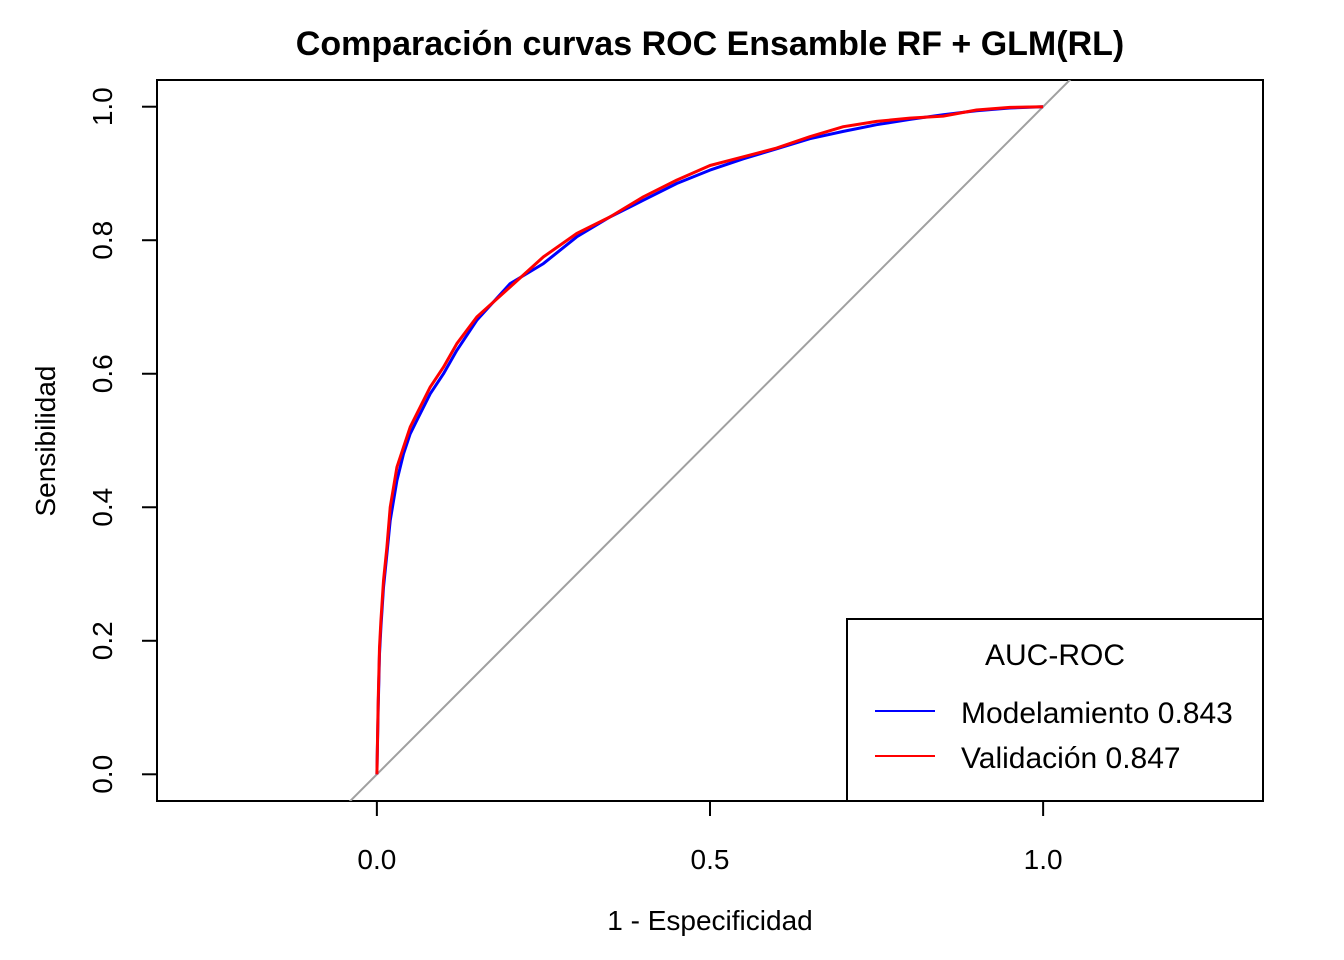 Image resolution: width=1344 pixels, height=960 pixels. What do you see at coordinates (122, 440) in the screenshot?
I see `y-axis: 0.0 0.2 0.4 0.6 0.8 1.0` at bounding box center [122, 440].